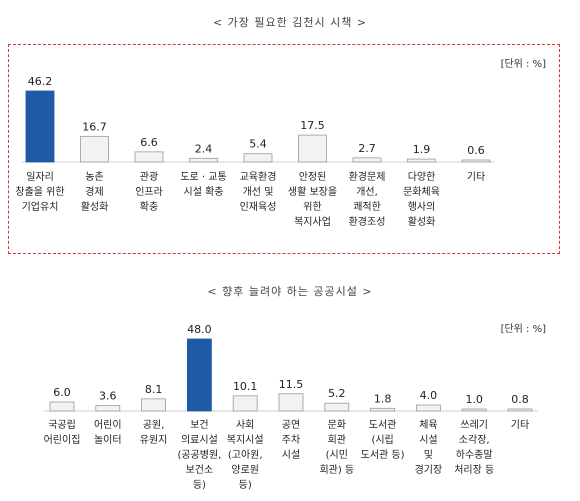 This screenshot has height=501, width=580. I want to click on chart1-title: < 가장 필요한 김천시 시책 >, so click(290, 22).